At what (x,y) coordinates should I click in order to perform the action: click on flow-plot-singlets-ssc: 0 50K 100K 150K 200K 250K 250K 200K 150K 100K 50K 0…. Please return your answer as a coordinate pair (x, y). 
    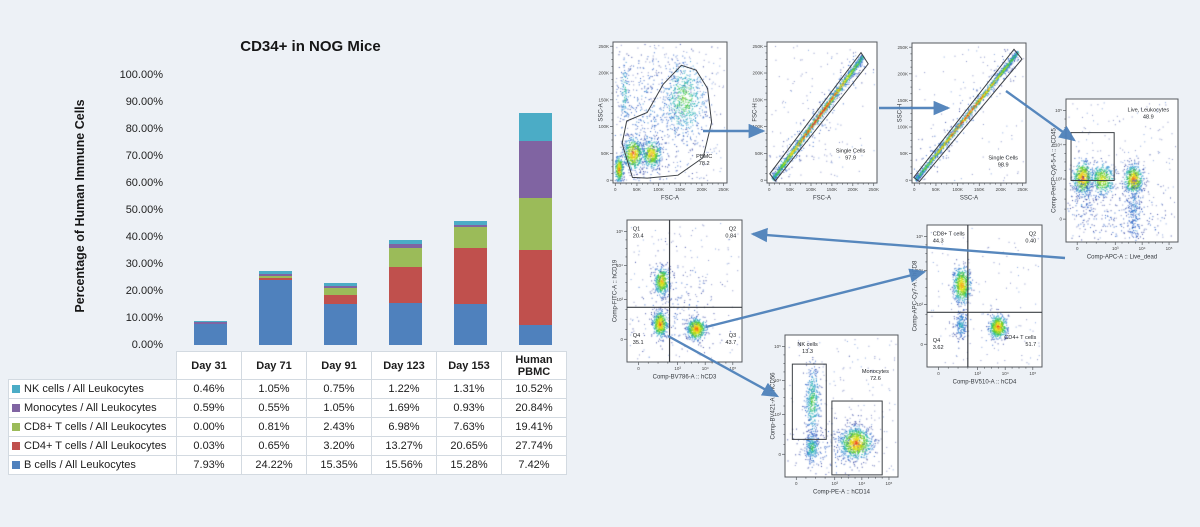
    Looking at the image, I should click on (964, 120).